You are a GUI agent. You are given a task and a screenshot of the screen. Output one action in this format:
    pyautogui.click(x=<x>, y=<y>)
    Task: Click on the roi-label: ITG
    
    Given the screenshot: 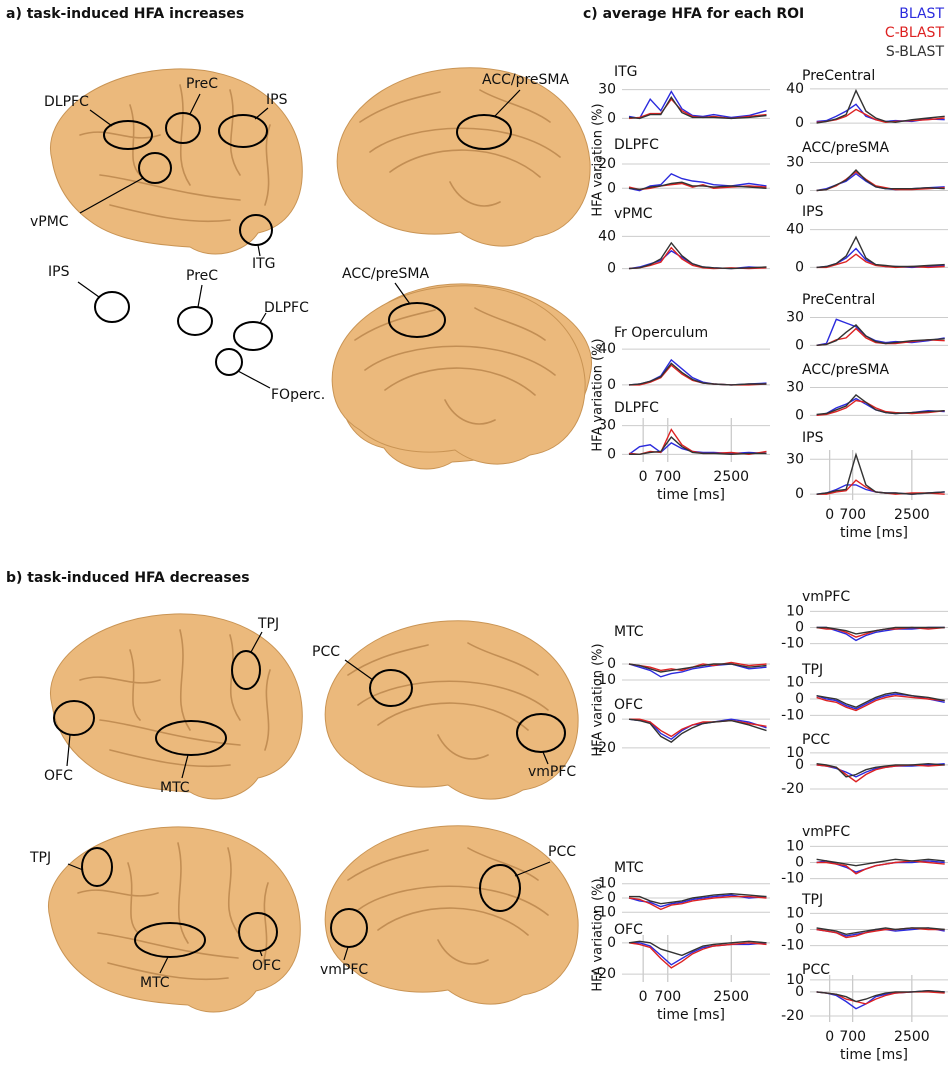 What is the action you would take?
    pyautogui.click(x=264, y=264)
    